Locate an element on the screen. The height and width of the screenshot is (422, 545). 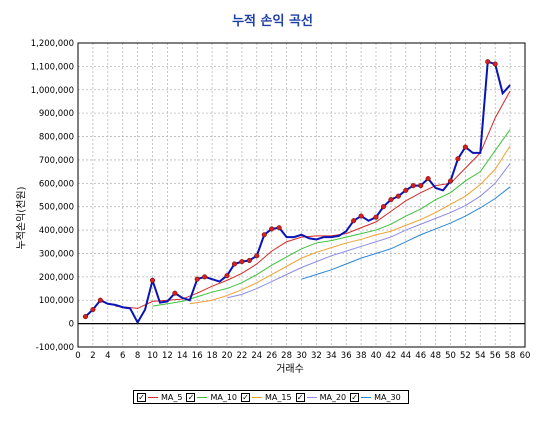
x-tick-label: 52 is located at coordinates (465, 356).